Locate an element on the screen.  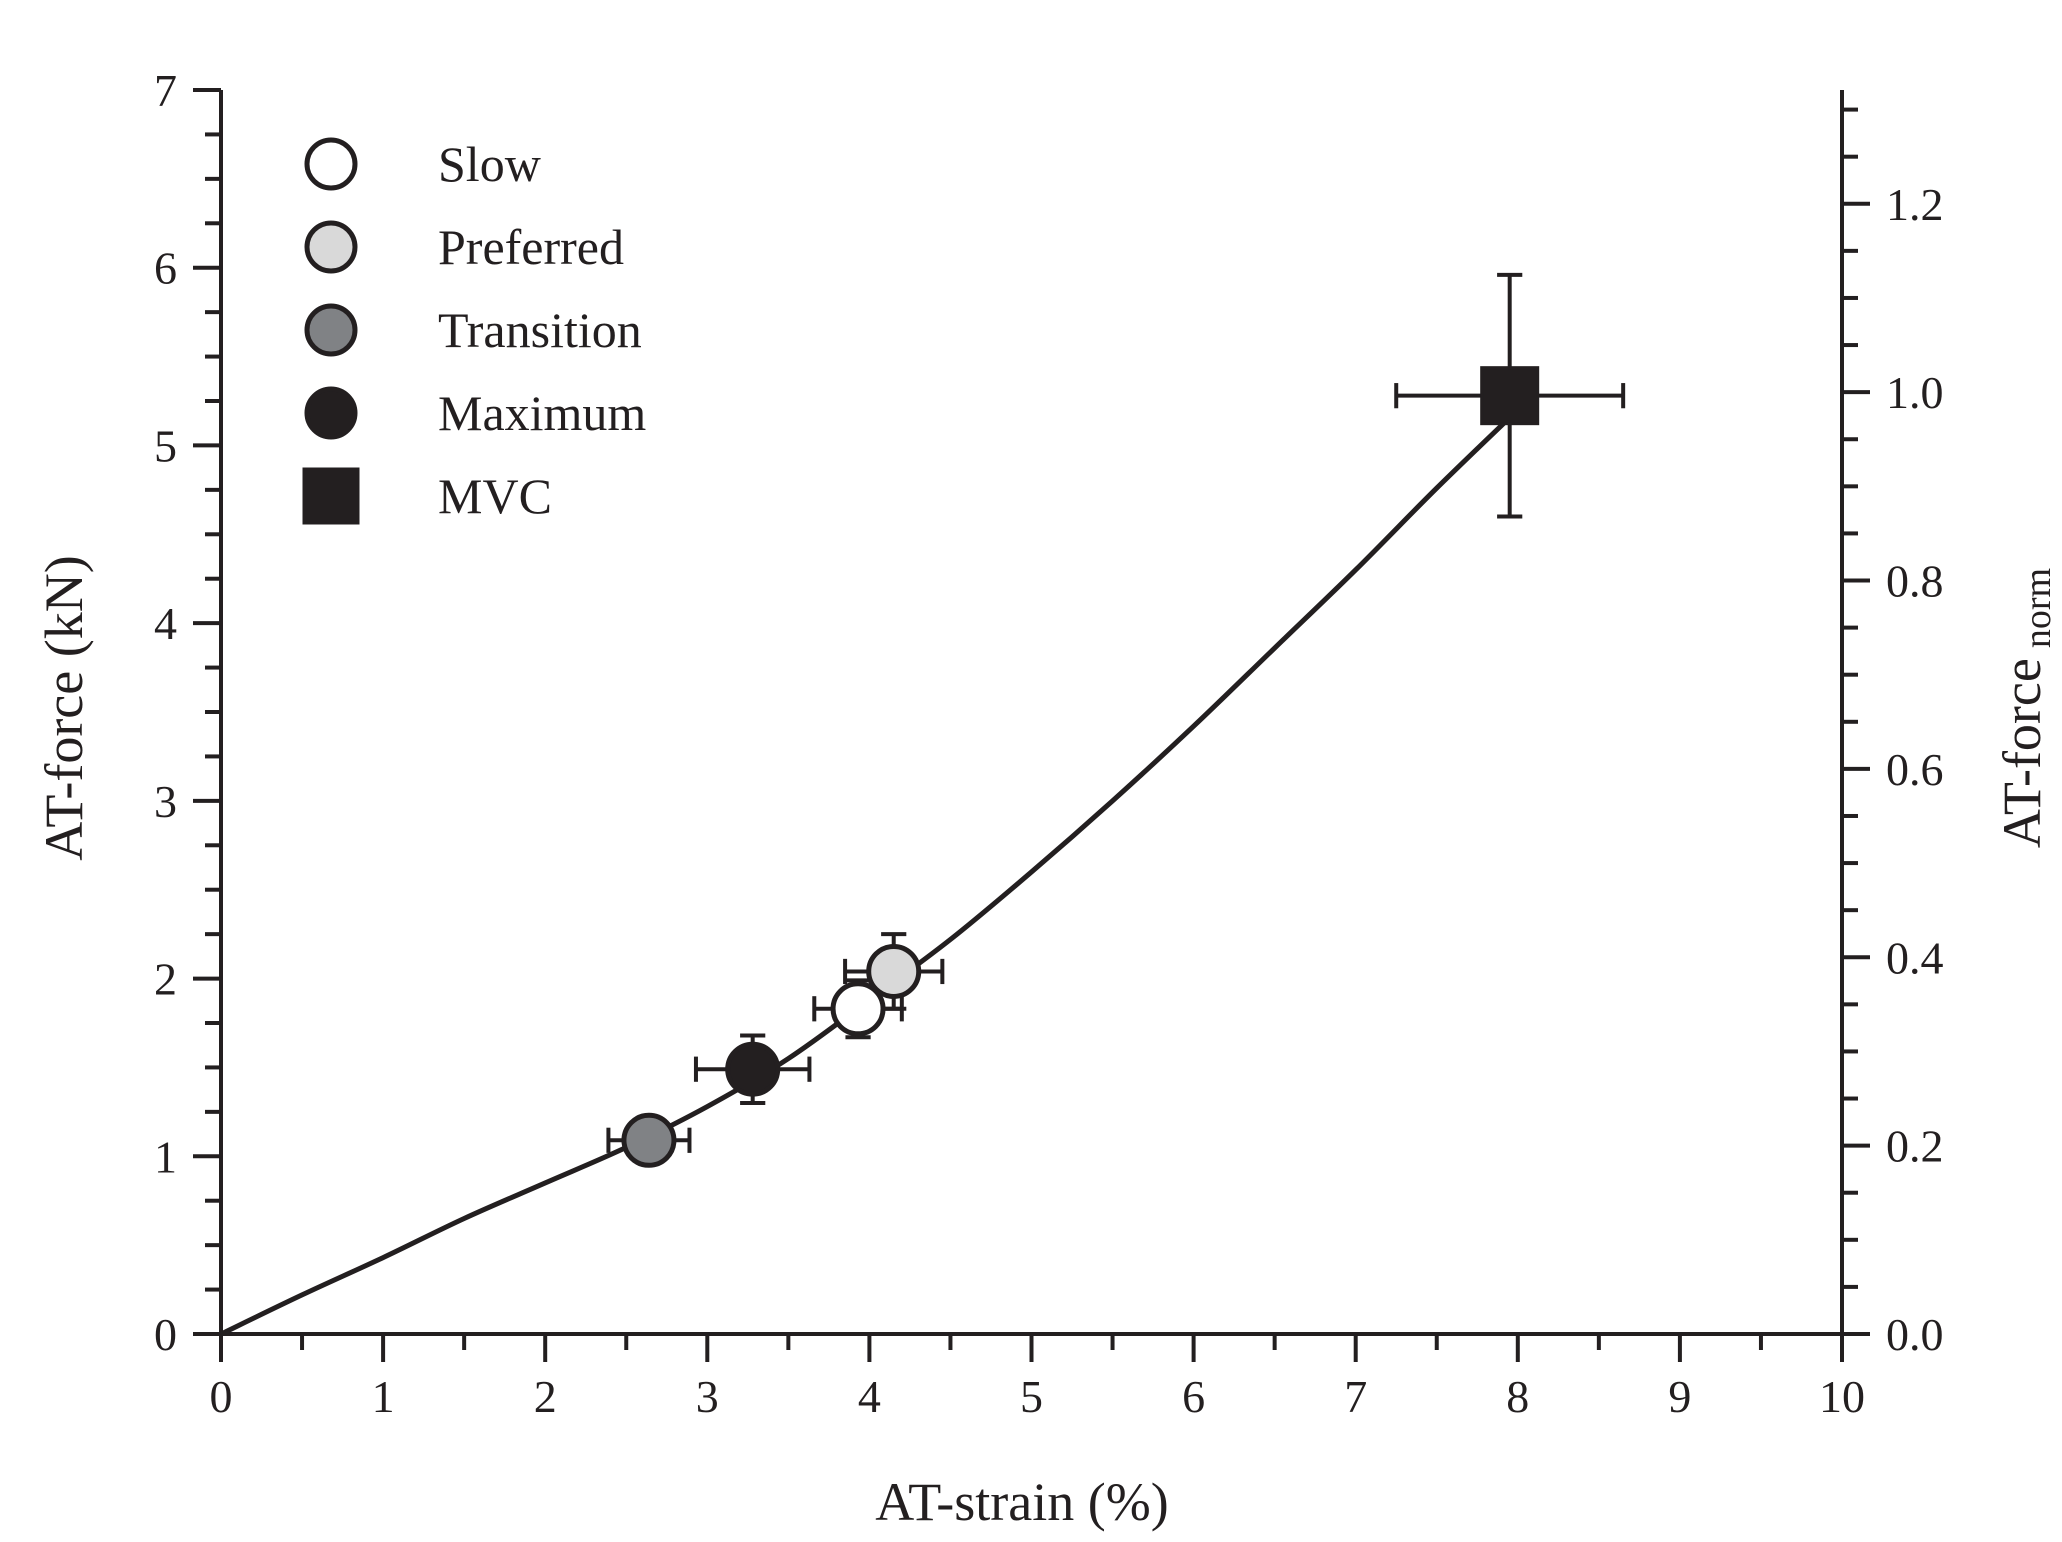
legend: Slow Preferred Transition Maximum MVC is located at coordinates (474, 330).